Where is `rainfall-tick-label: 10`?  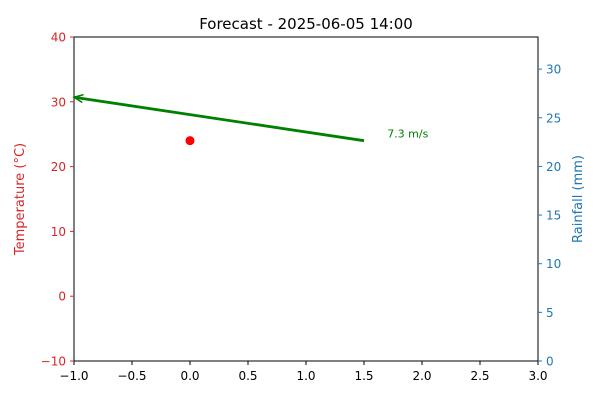
rainfall-tick-label: 10 is located at coordinates (553, 264).